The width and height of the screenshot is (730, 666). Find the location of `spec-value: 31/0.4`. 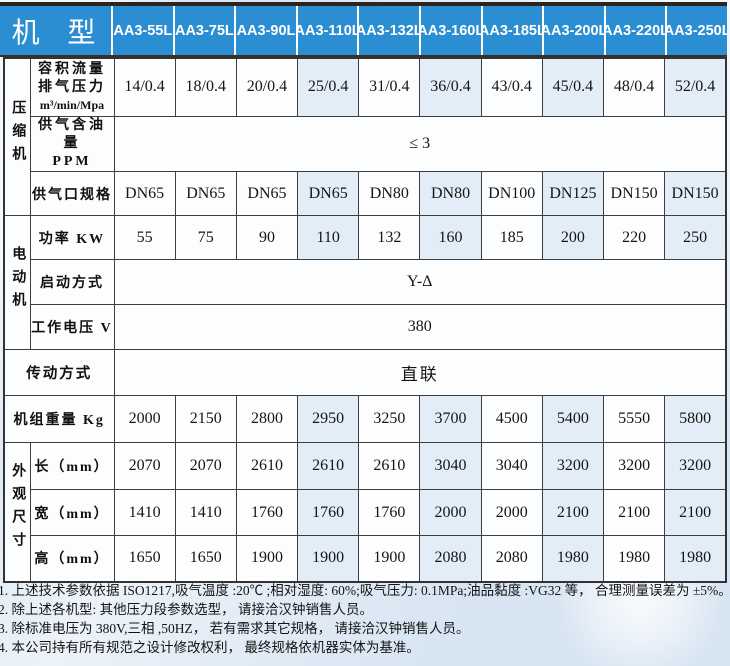

spec-value: 31/0.4 is located at coordinates (389, 87).